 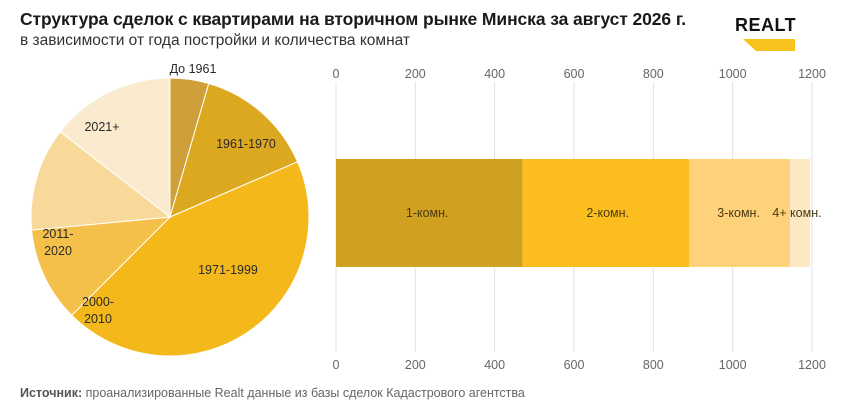 I want to click on tick-top-4: 800, so click(x=653, y=74).